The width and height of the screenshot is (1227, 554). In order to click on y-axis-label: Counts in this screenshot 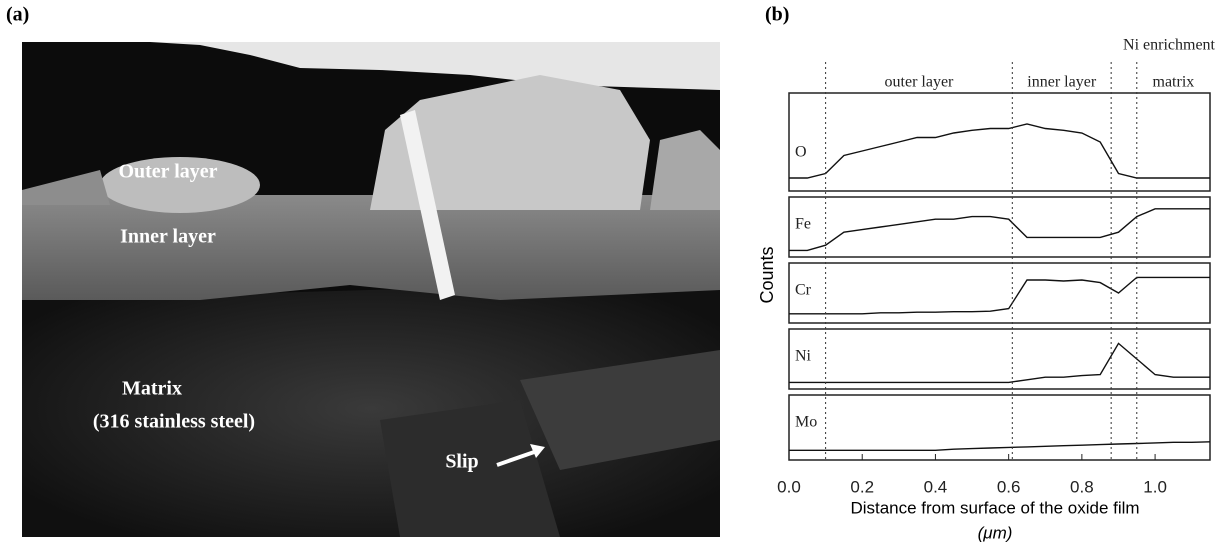, I will do `click(767, 274)`.